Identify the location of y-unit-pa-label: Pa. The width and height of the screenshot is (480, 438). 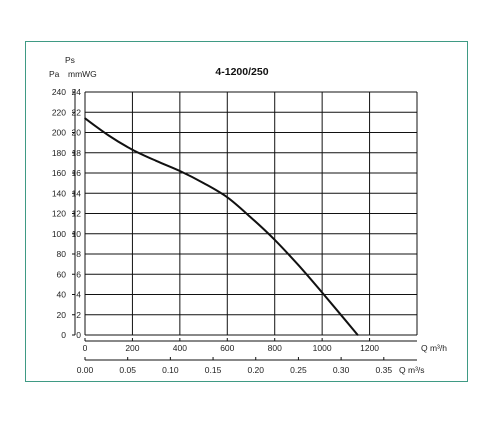
(54, 74).